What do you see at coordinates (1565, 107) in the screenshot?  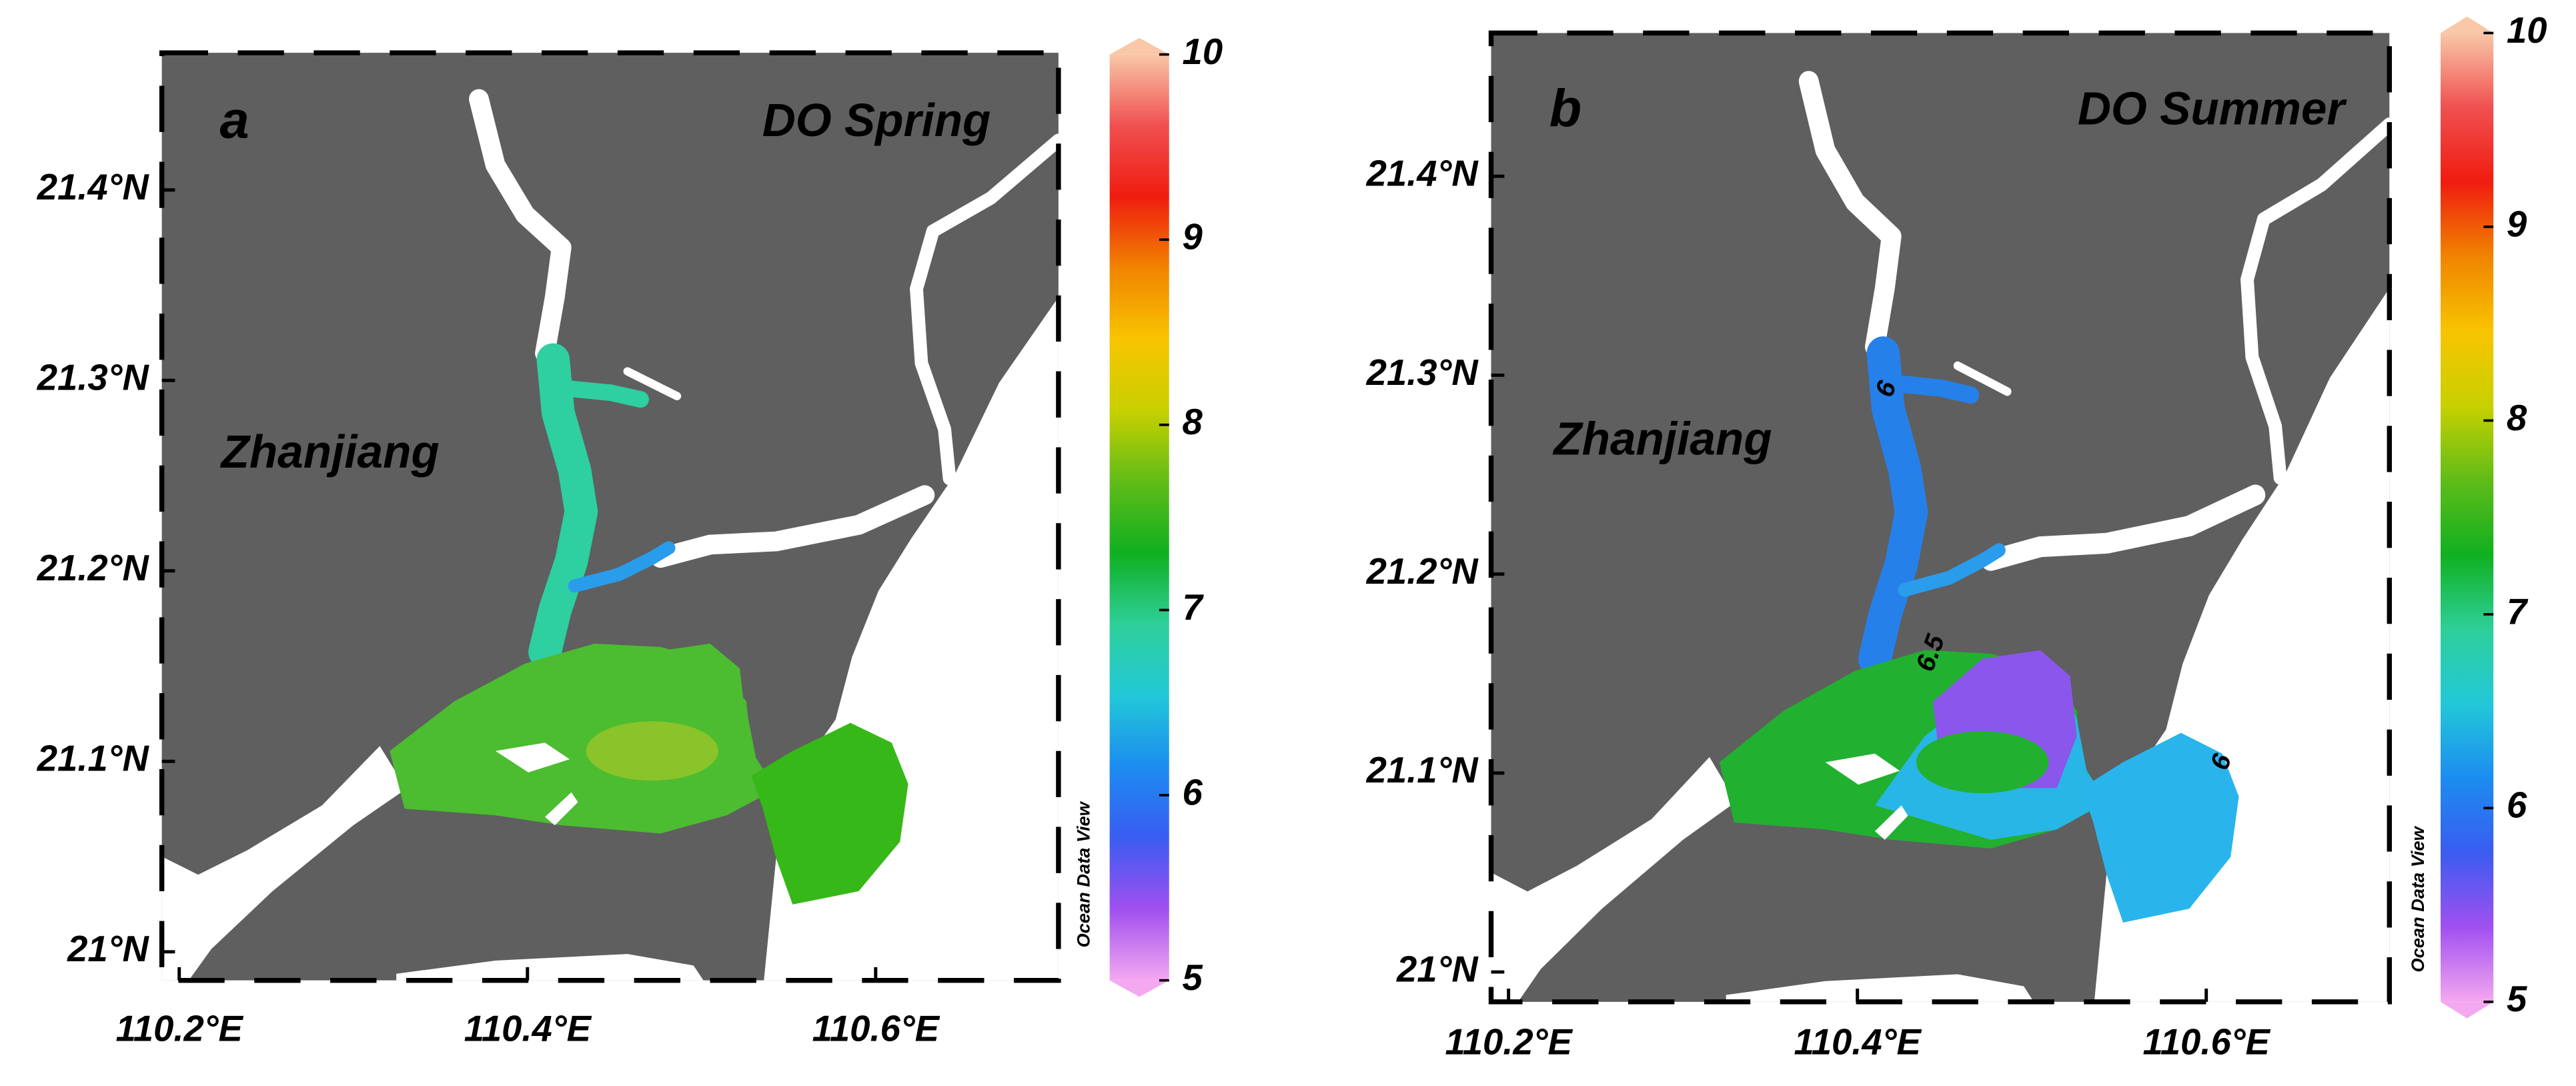 I see `panel-label: b` at bounding box center [1565, 107].